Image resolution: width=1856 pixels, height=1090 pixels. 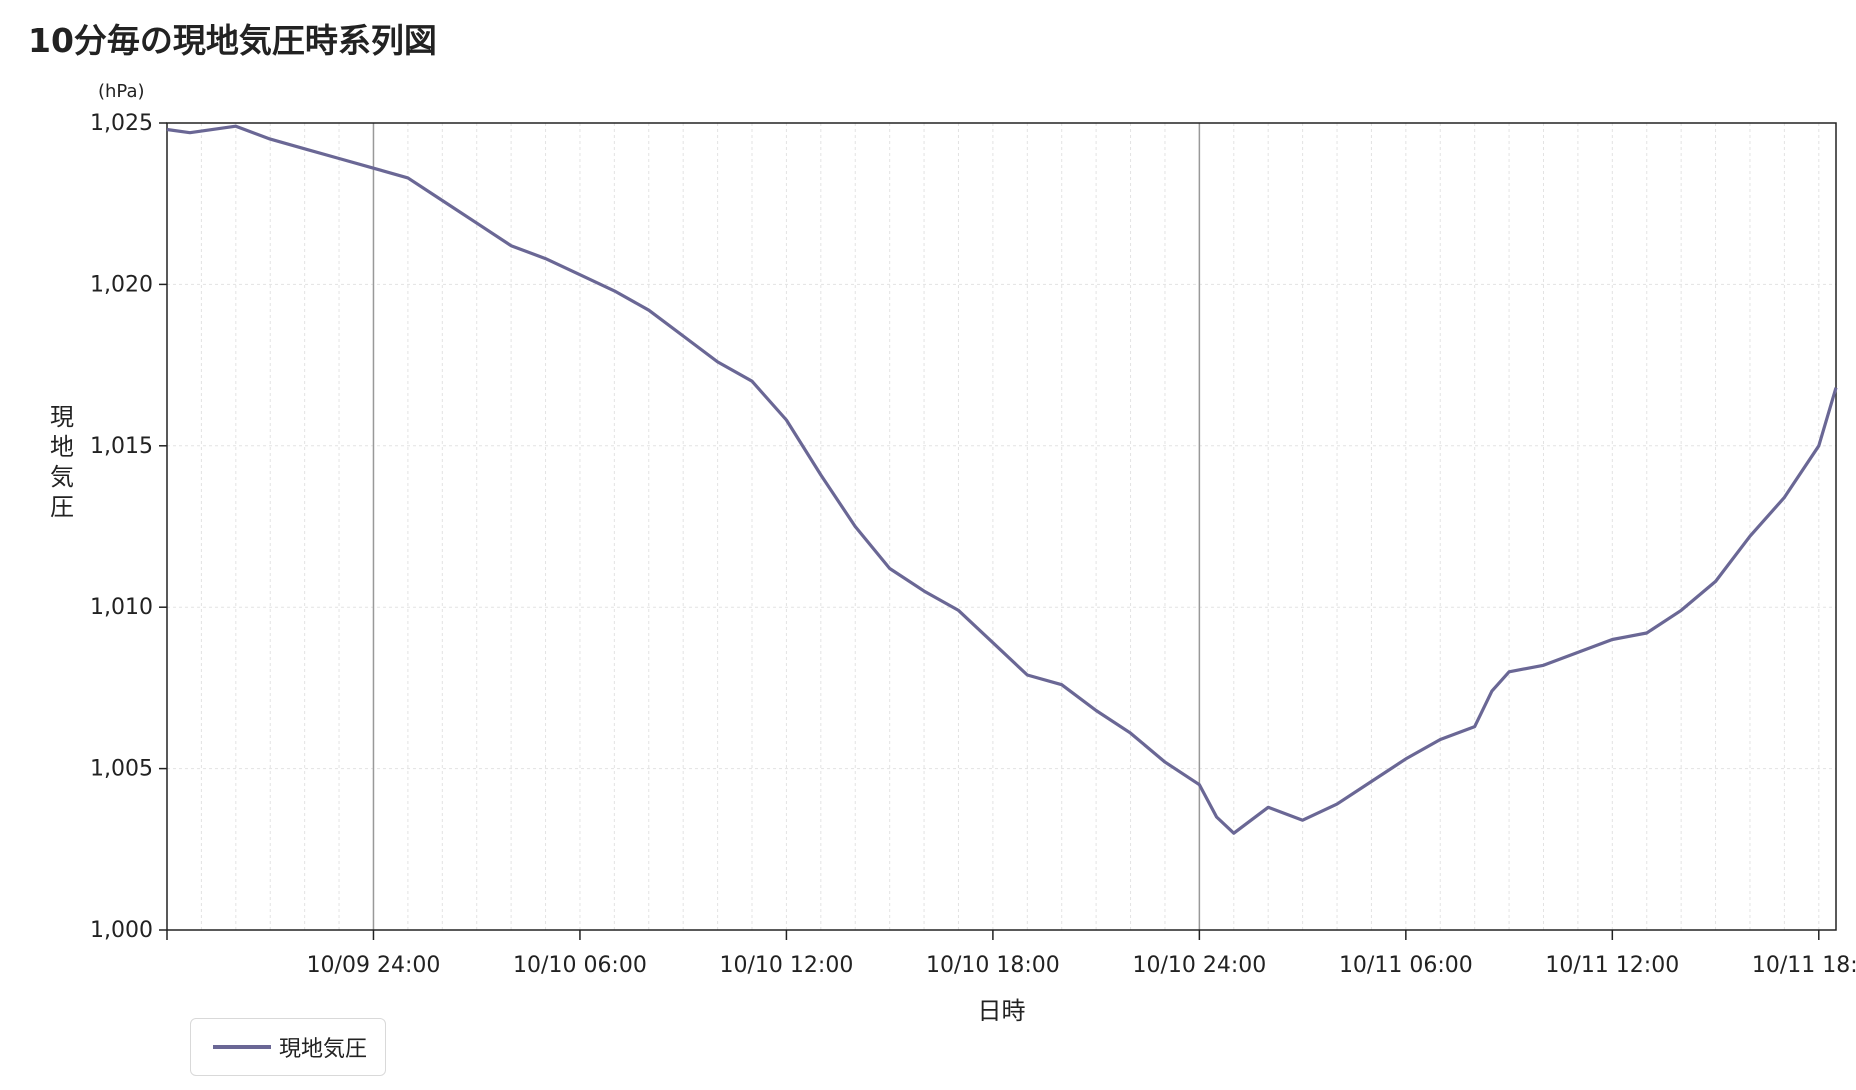 What do you see at coordinates (1804, 965) in the screenshot?
I see `x-tick-label: 10/11 18:00` at bounding box center [1804, 965].